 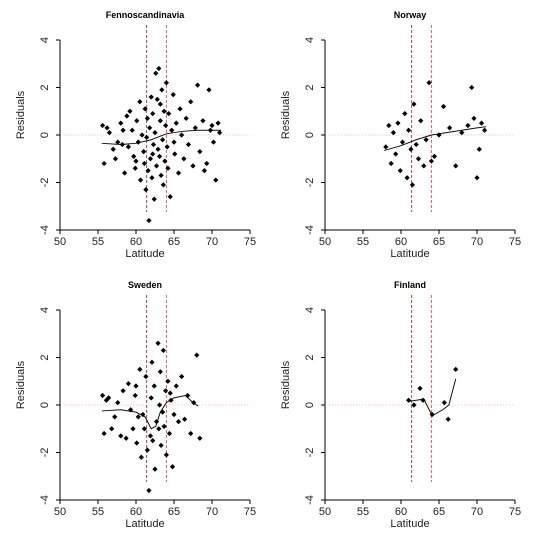 What do you see at coordinates (286, 114) in the screenshot?
I see `y-axis-label: Residuals` at bounding box center [286, 114].